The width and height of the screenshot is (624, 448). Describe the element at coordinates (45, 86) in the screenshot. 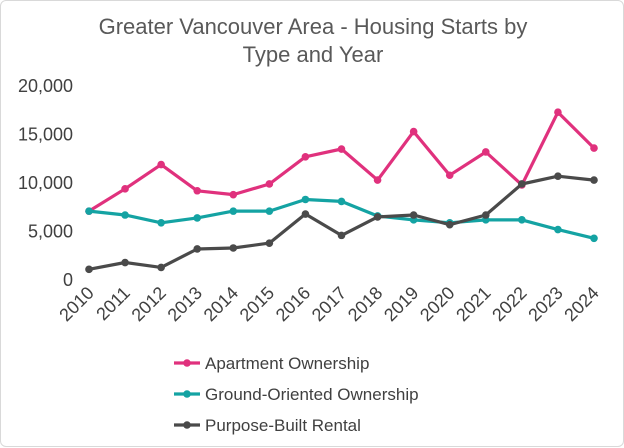

I see `y-tick-label: 20,000` at that location.